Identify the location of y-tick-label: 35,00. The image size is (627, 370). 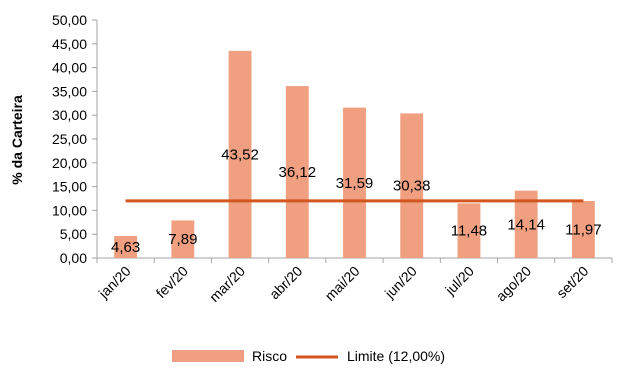
(69, 91).